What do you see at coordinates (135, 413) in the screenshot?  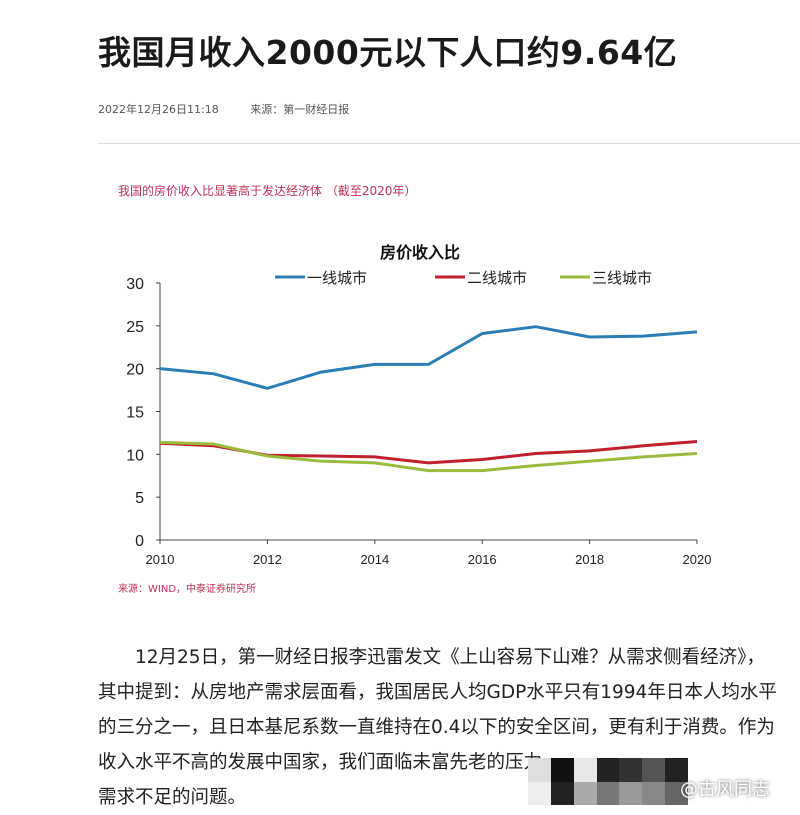 I see `y-tick-label: 15` at bounding box center [135, 413].